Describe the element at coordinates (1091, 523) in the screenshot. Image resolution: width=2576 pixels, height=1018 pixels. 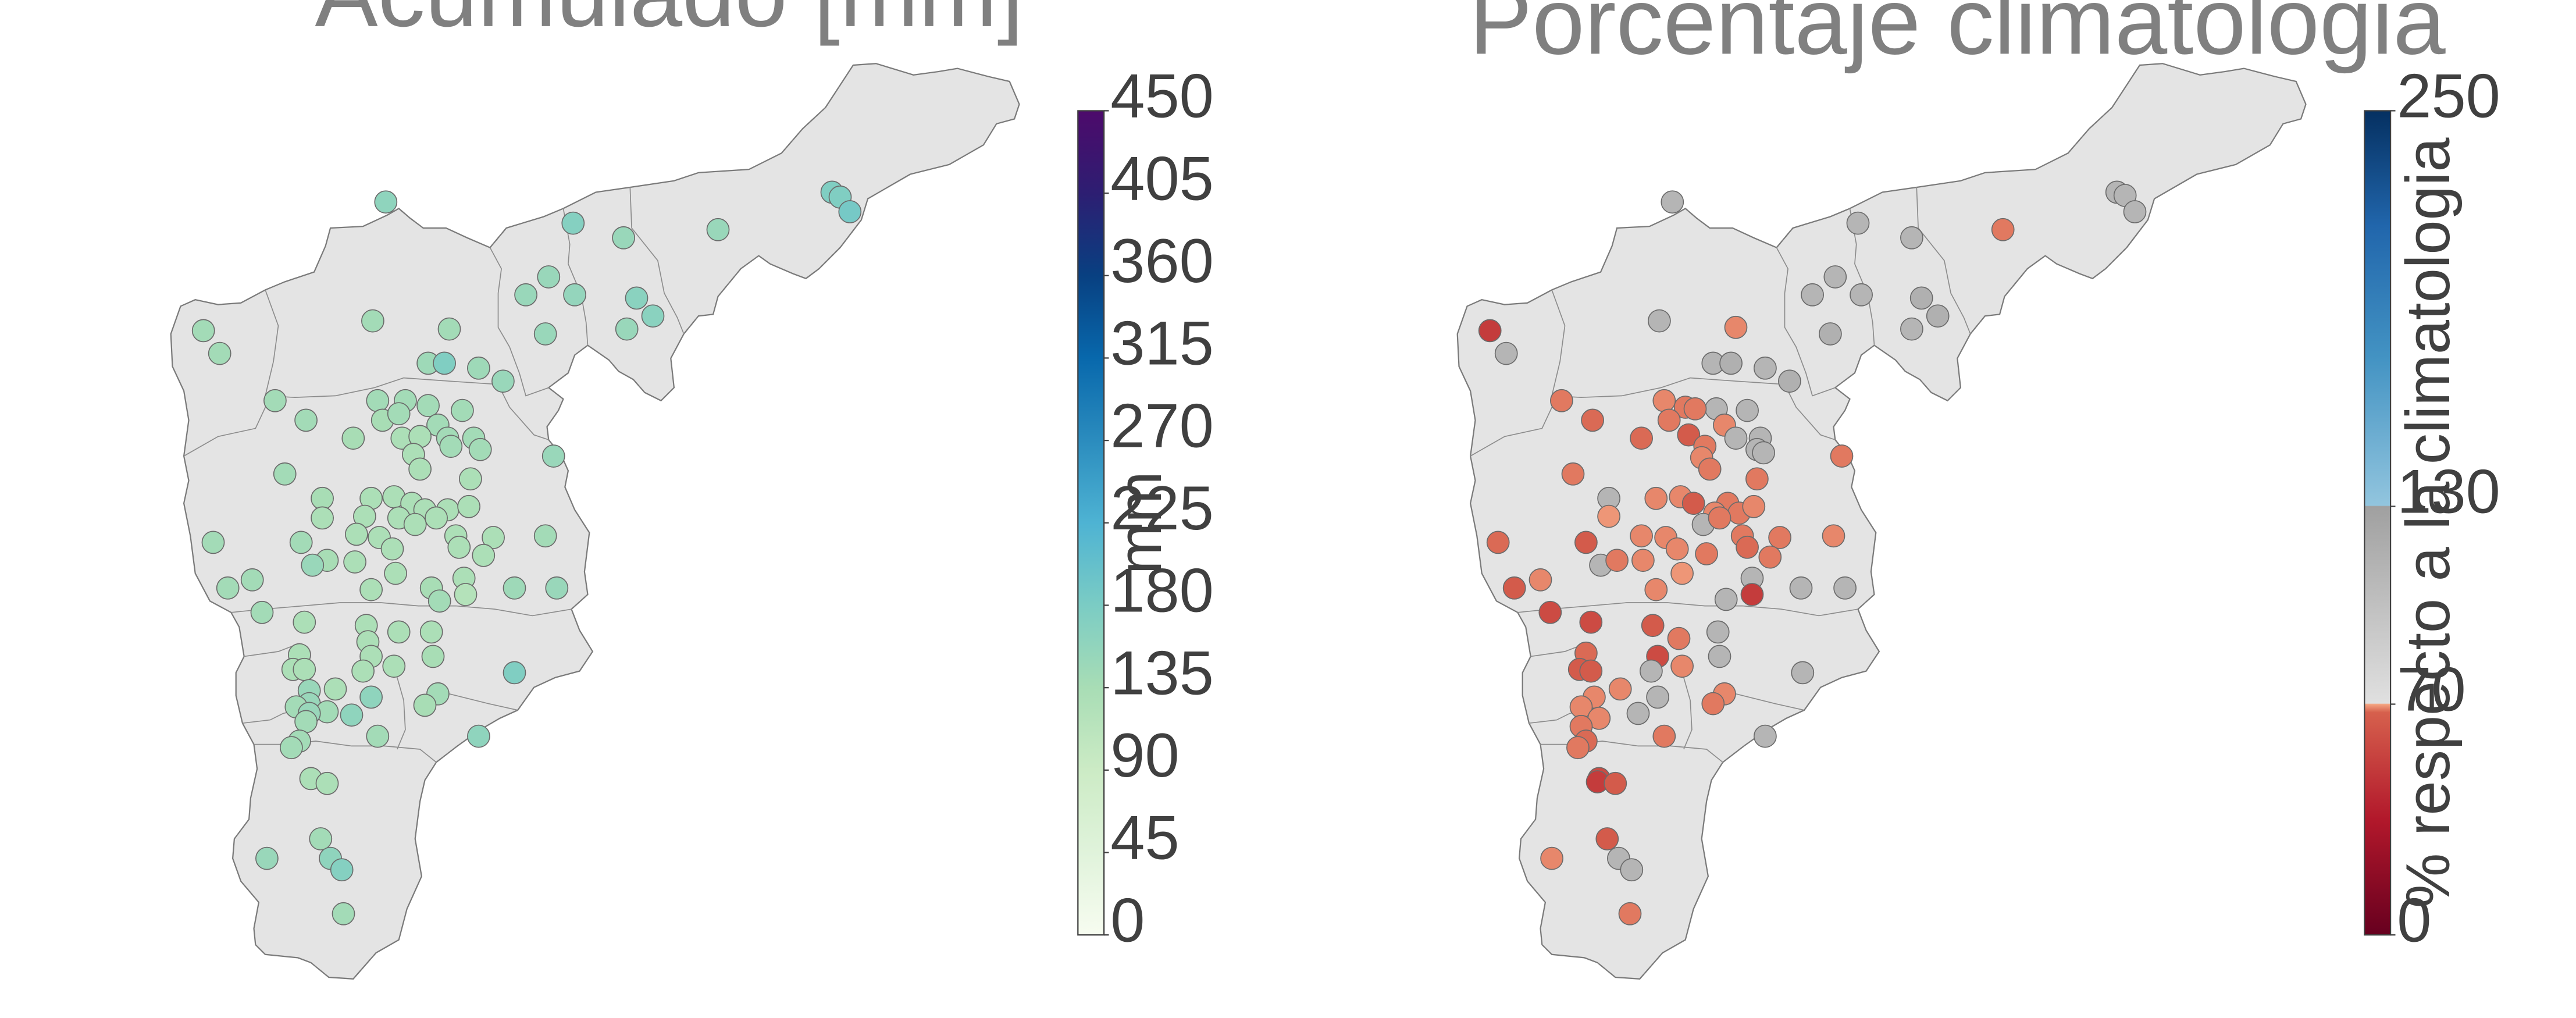
I see `colorbar-gradient` at that location.